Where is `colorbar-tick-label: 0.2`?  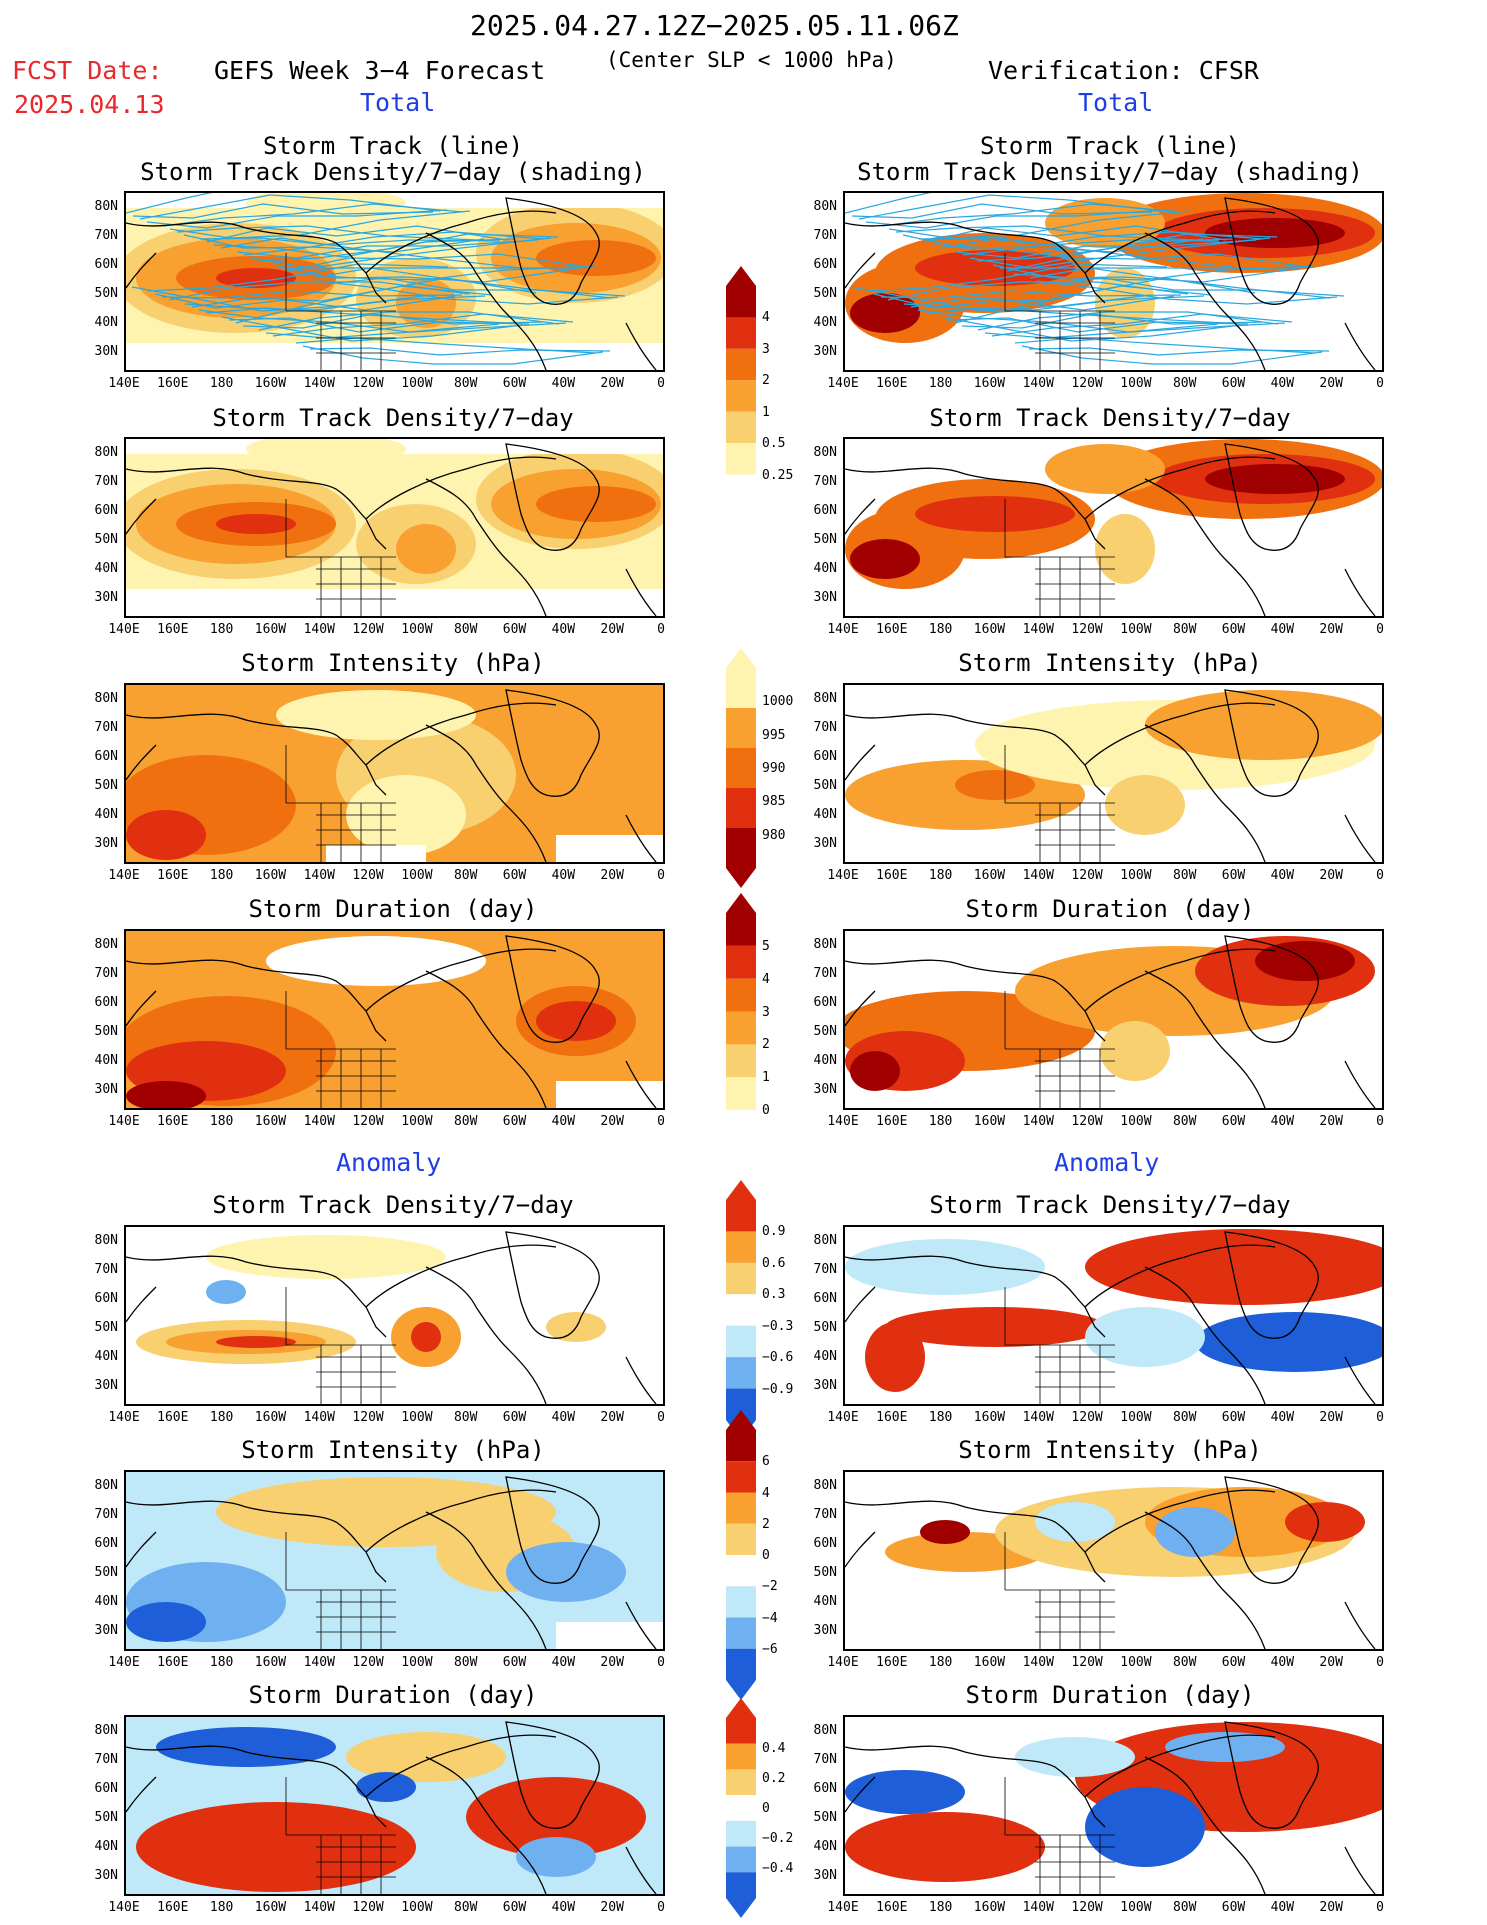
colorbar-tick-label: 0.2 is located at coordinates (774, 1778).